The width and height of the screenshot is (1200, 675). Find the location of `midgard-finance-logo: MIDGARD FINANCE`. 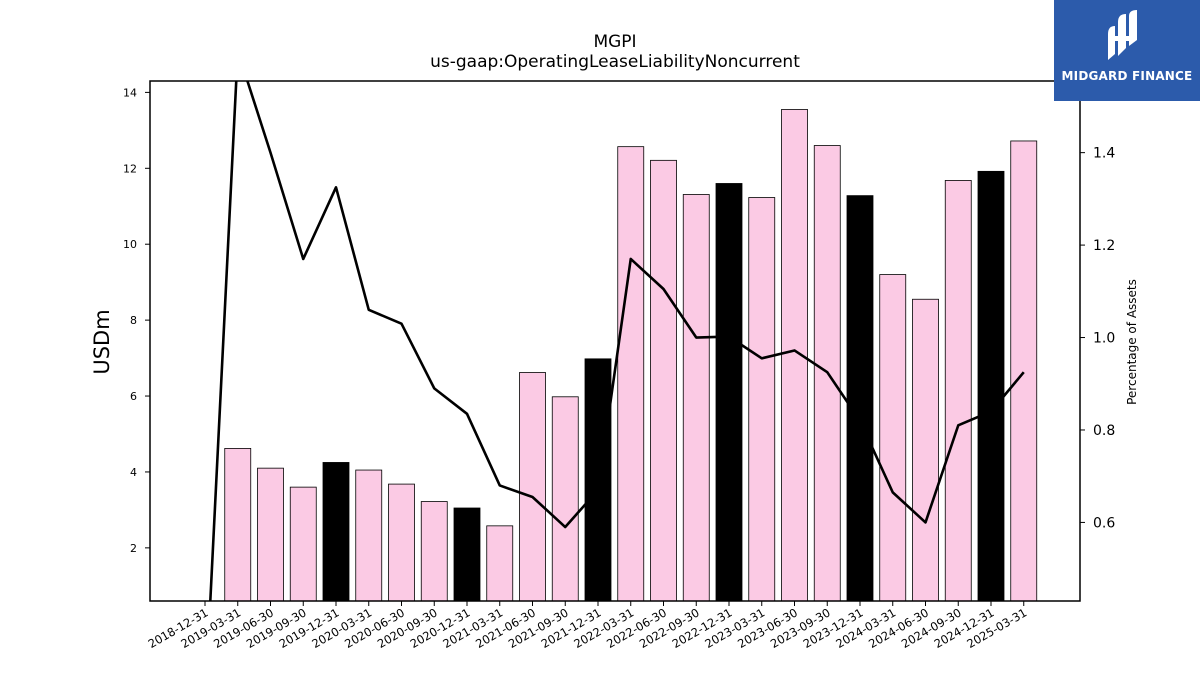

midgard-finance-logo: MIDGARD FINANCE is located at coordinates (1127, 50).